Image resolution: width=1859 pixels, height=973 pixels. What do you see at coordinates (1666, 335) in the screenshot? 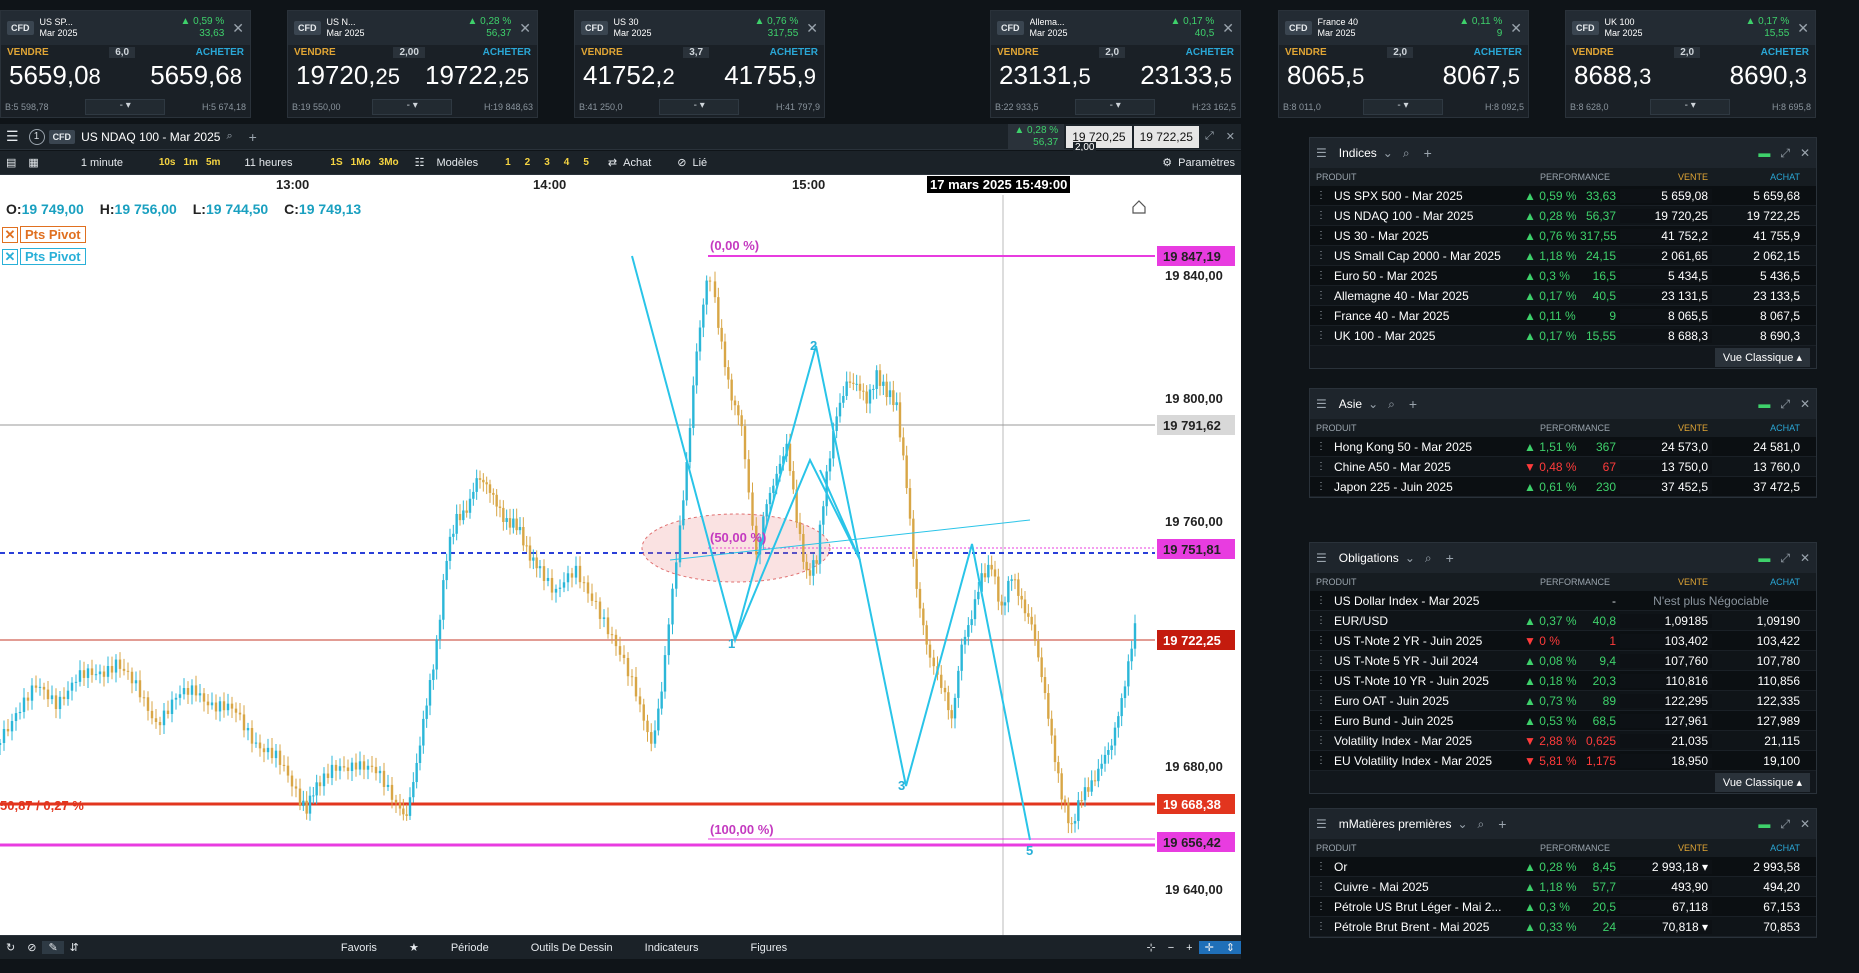
I see `row-sell: 8 688,3` at bounding box center [1666, 335].